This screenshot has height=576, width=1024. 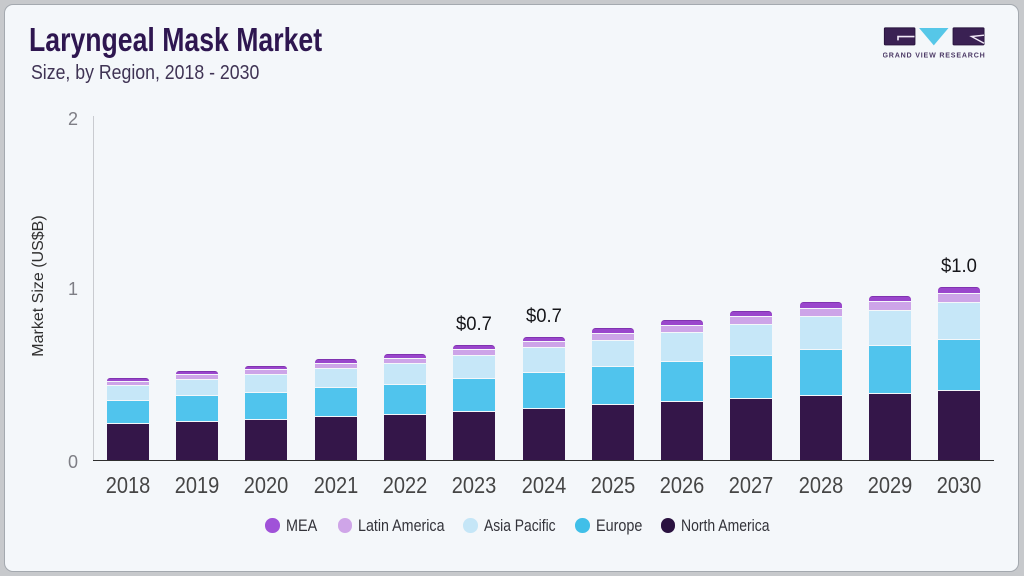 What do you see at coordinates (934, 56) in the screenshot?
I see `svg-text: GRAND VIEW RESEARCH` at bounding box center [934, 56].